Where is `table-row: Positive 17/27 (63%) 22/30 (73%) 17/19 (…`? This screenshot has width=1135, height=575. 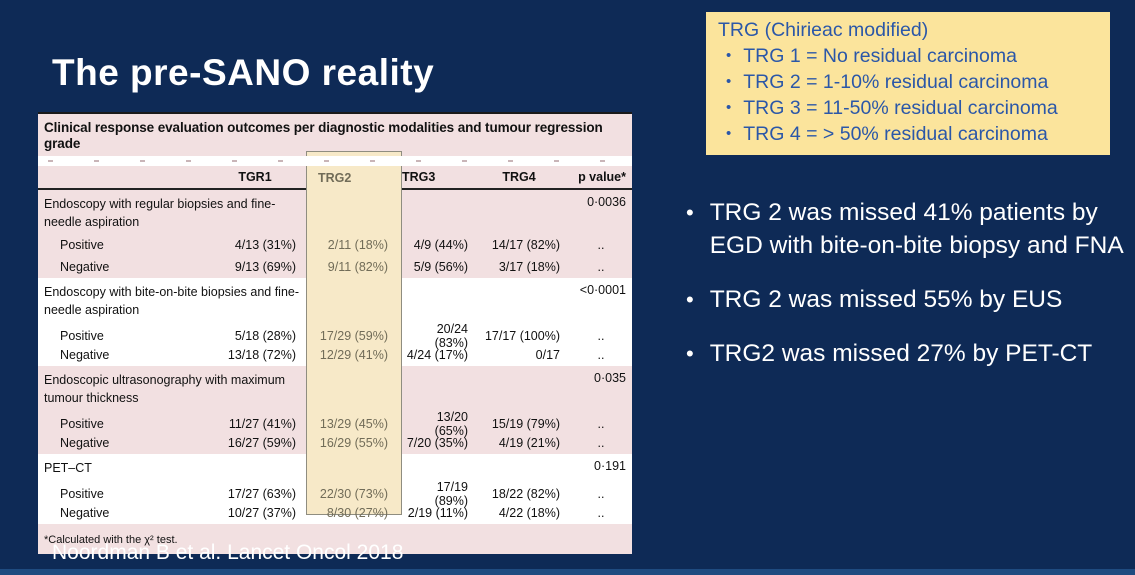
table-row: Positive 17/27 (63%) 22/30 (73%) 17/19 (… is located at coordinates (332, 494).